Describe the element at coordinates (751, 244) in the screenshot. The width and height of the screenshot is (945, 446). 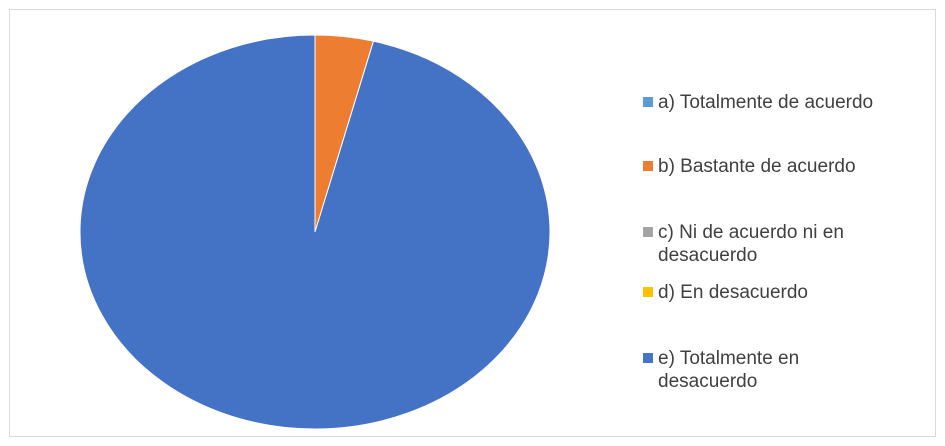
I see `legend-label-c: c) Ni de acuerdo ni en desacuerdo` at that location.